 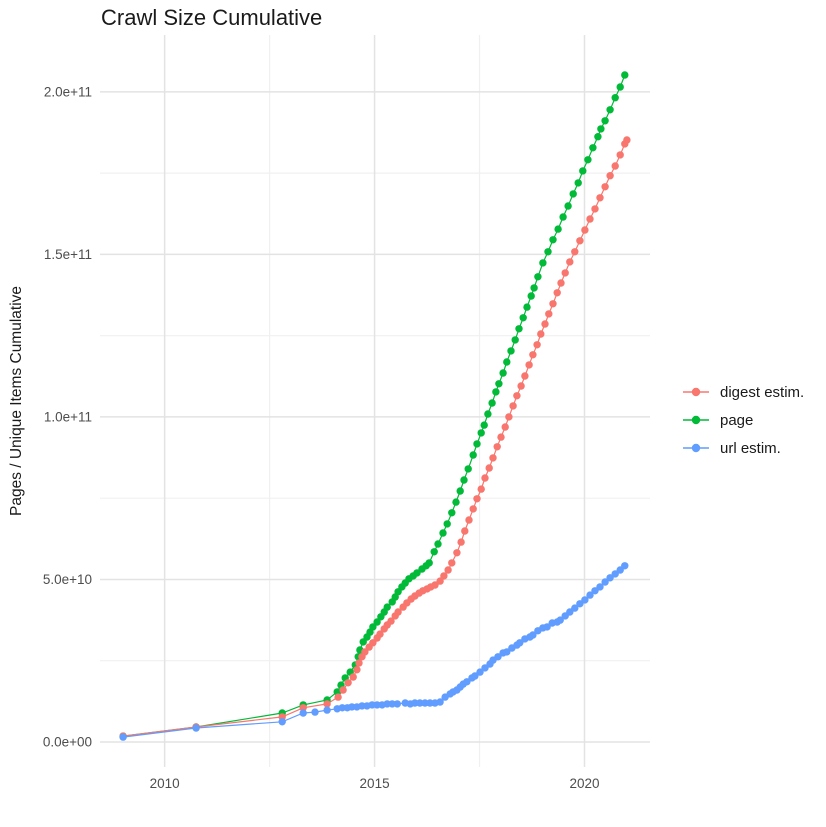 What do you see at coordinates (68, 92) in the screenshot?
I see `y-tick-label: 2.0e+11` at bounding box center [68, 92].